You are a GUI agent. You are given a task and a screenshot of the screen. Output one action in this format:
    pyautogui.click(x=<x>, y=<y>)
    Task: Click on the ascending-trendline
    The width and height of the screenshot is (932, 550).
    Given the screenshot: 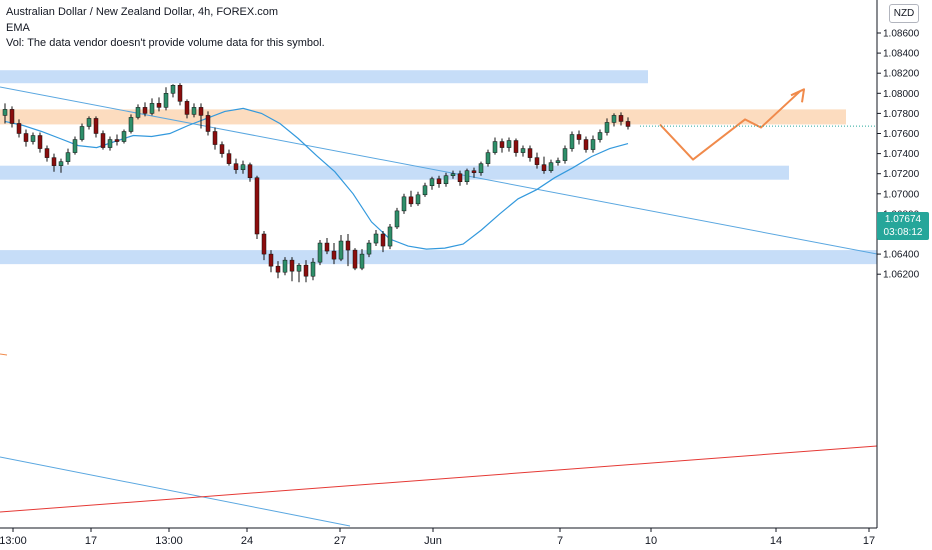 What is the action you would take?
    pyautogui.click(x=439, y=479)
    